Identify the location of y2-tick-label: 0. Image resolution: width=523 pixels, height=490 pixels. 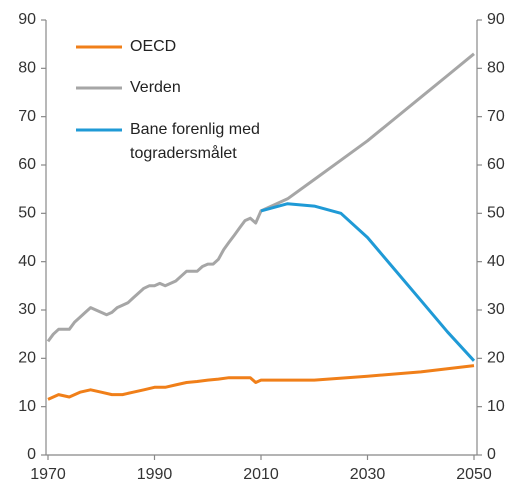
(491, 454).